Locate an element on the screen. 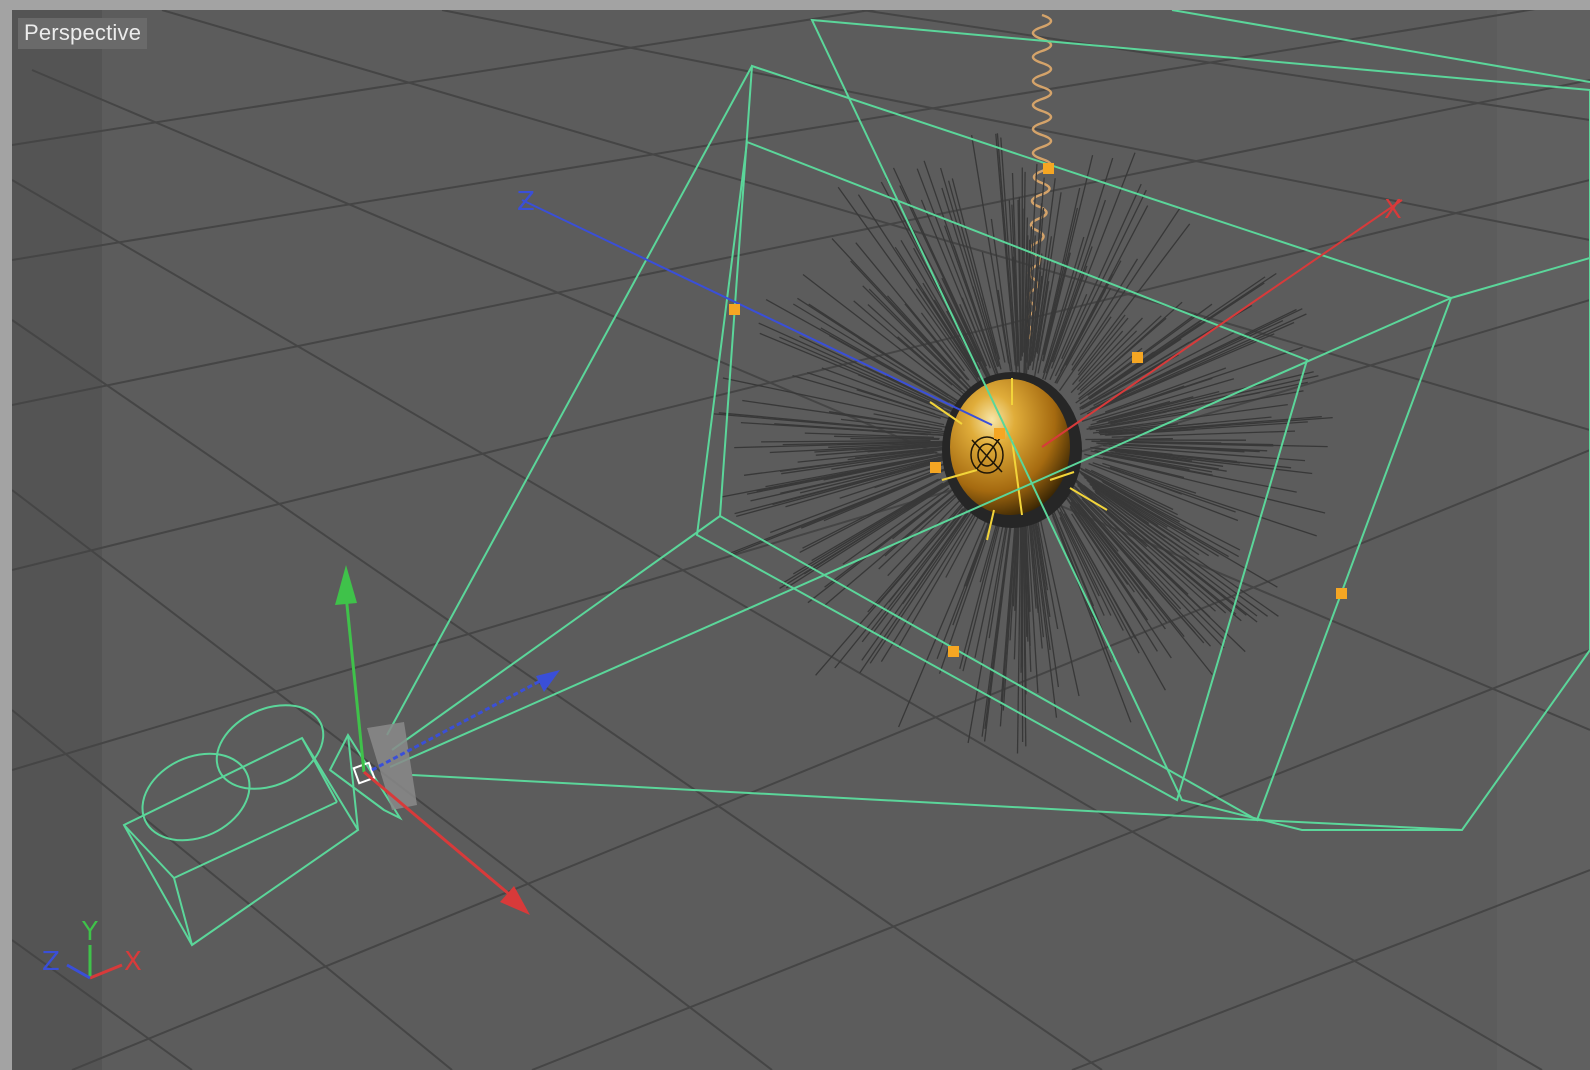  light-bulb-icon is located at coordinates (1018, 459).